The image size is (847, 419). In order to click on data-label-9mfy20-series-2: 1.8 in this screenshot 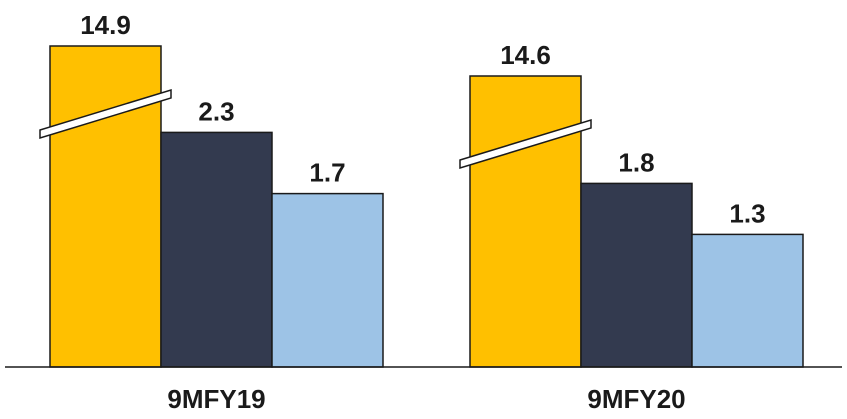, I will do `click(636, 162)`.